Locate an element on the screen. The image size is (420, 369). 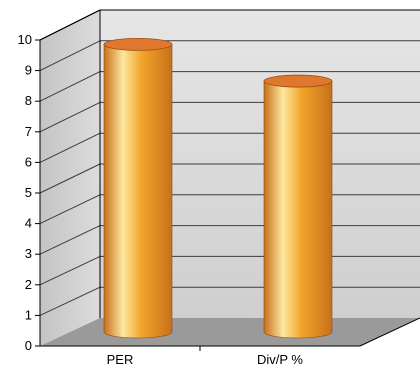
bar-per is located at coordinates (138, 188).